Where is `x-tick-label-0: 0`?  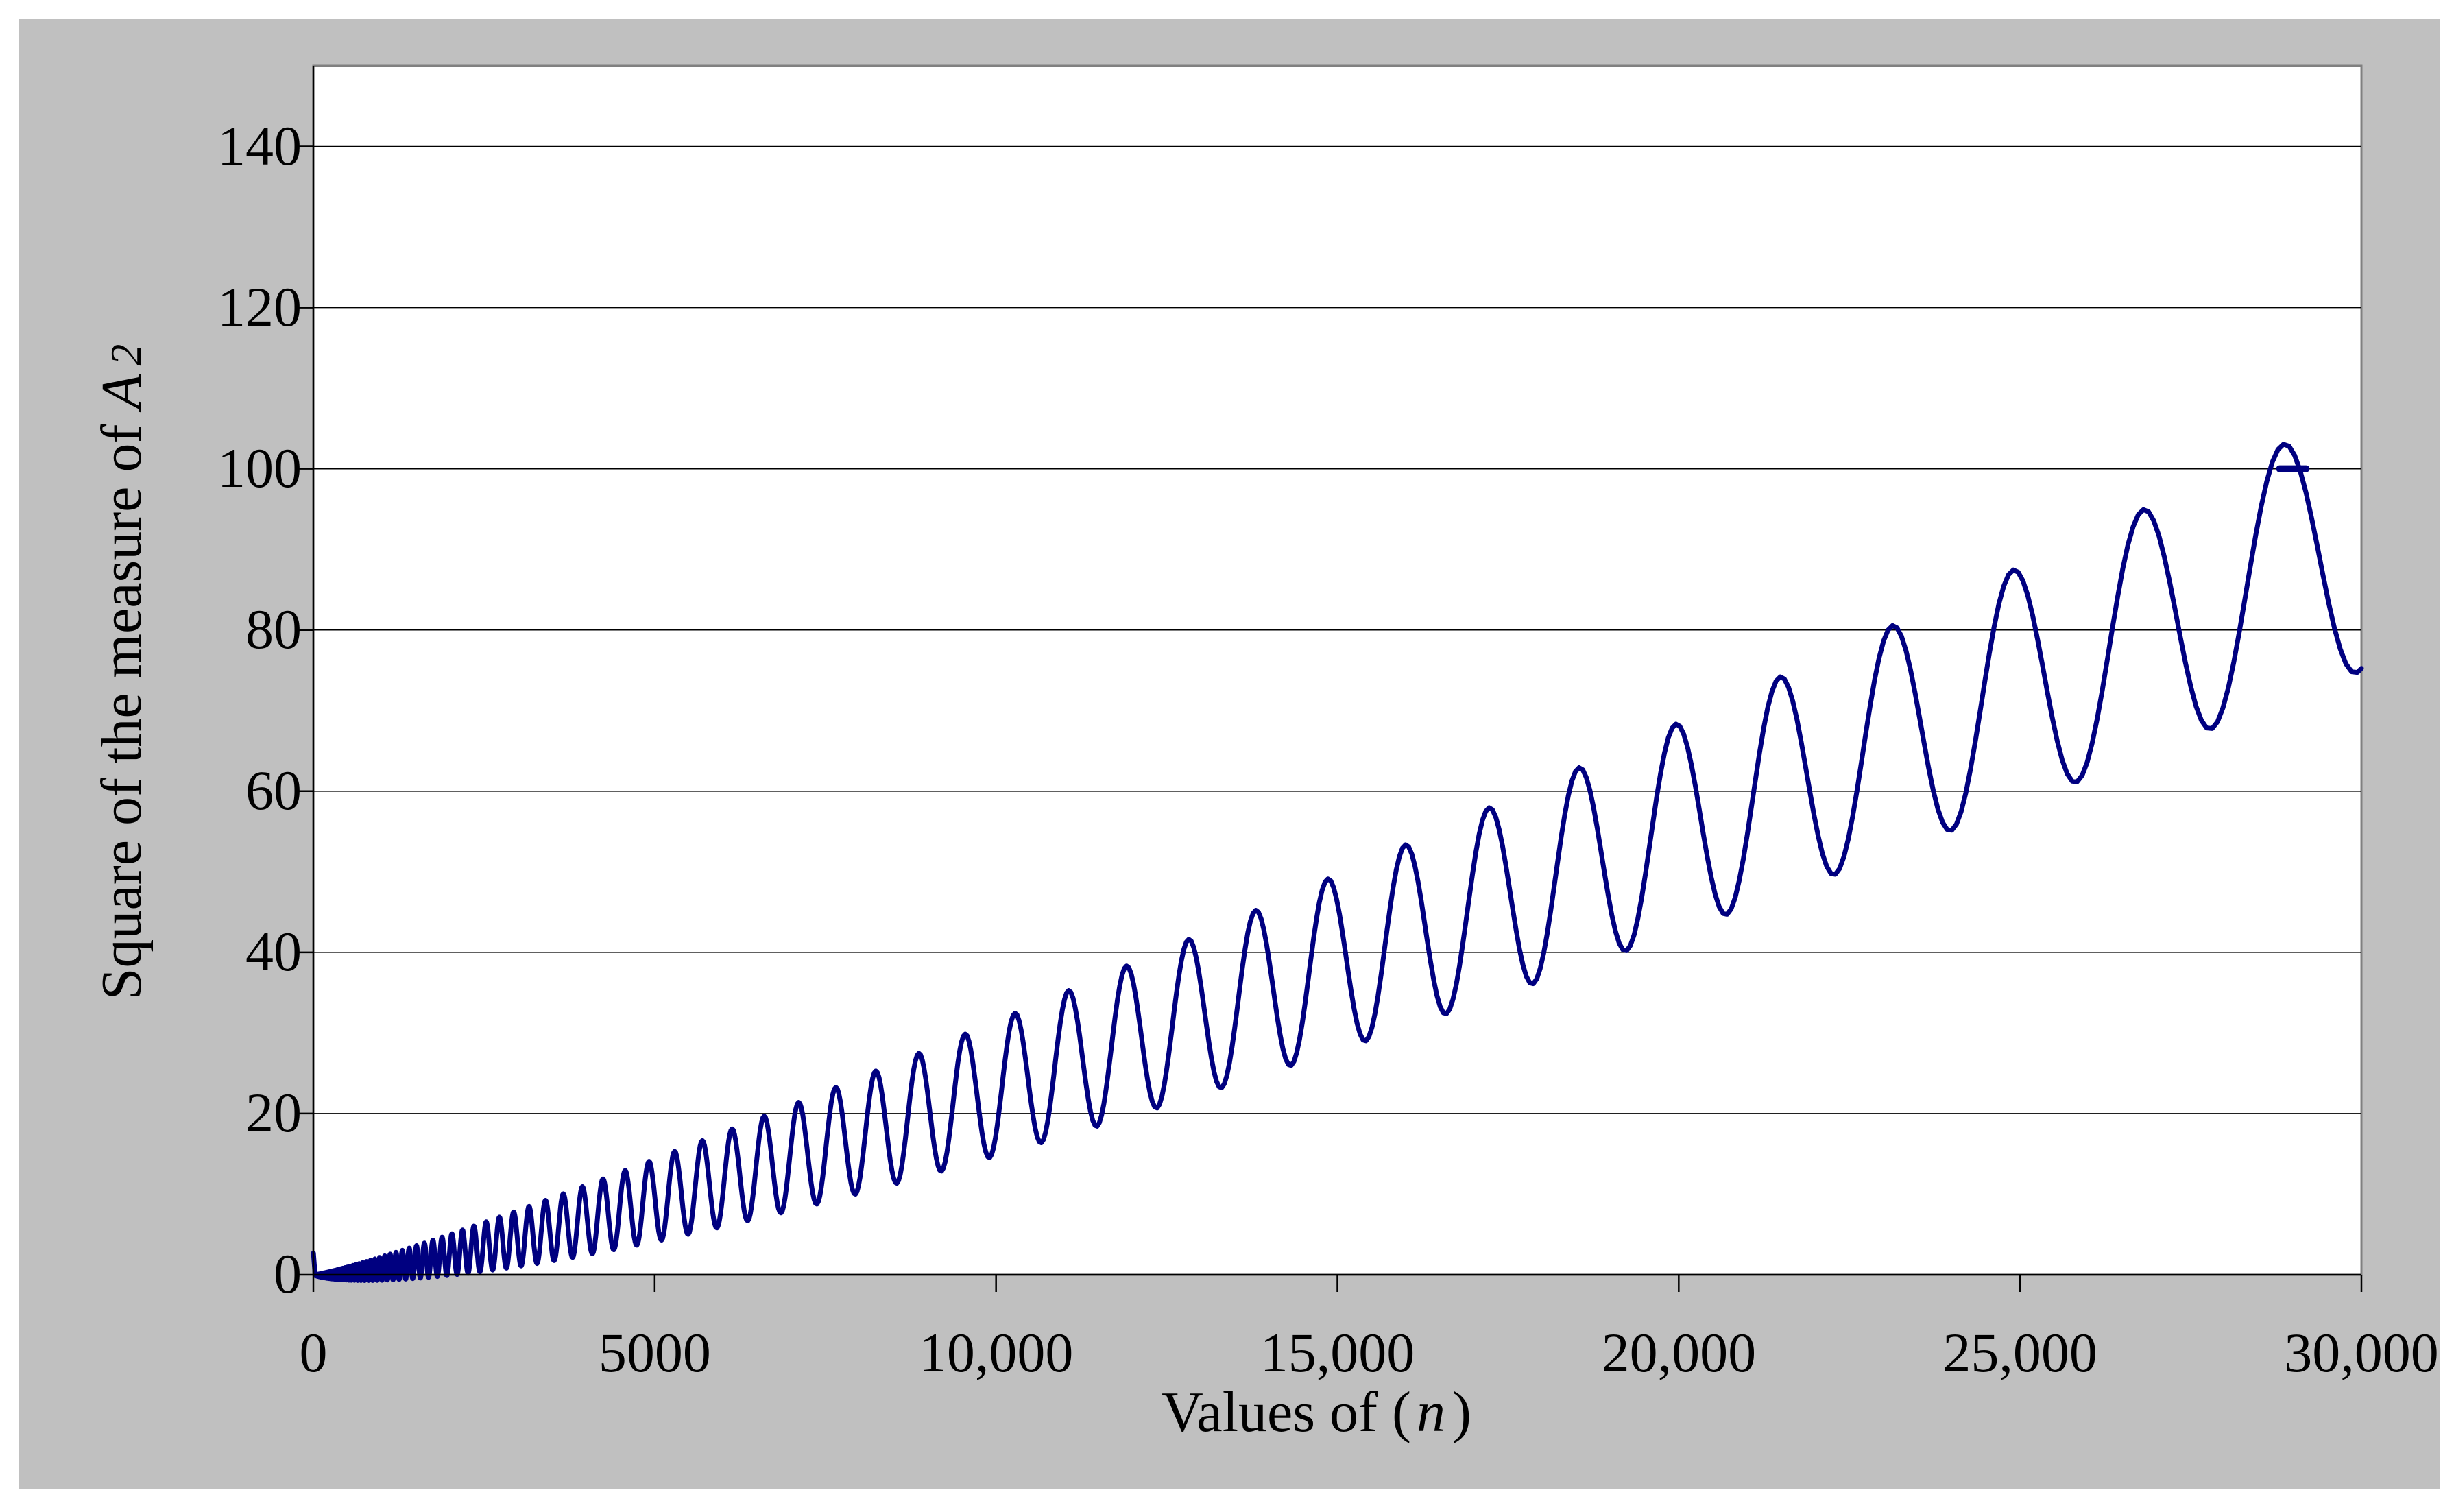
x-tick-label-0: 0 is located at coordinates (313, 1352).